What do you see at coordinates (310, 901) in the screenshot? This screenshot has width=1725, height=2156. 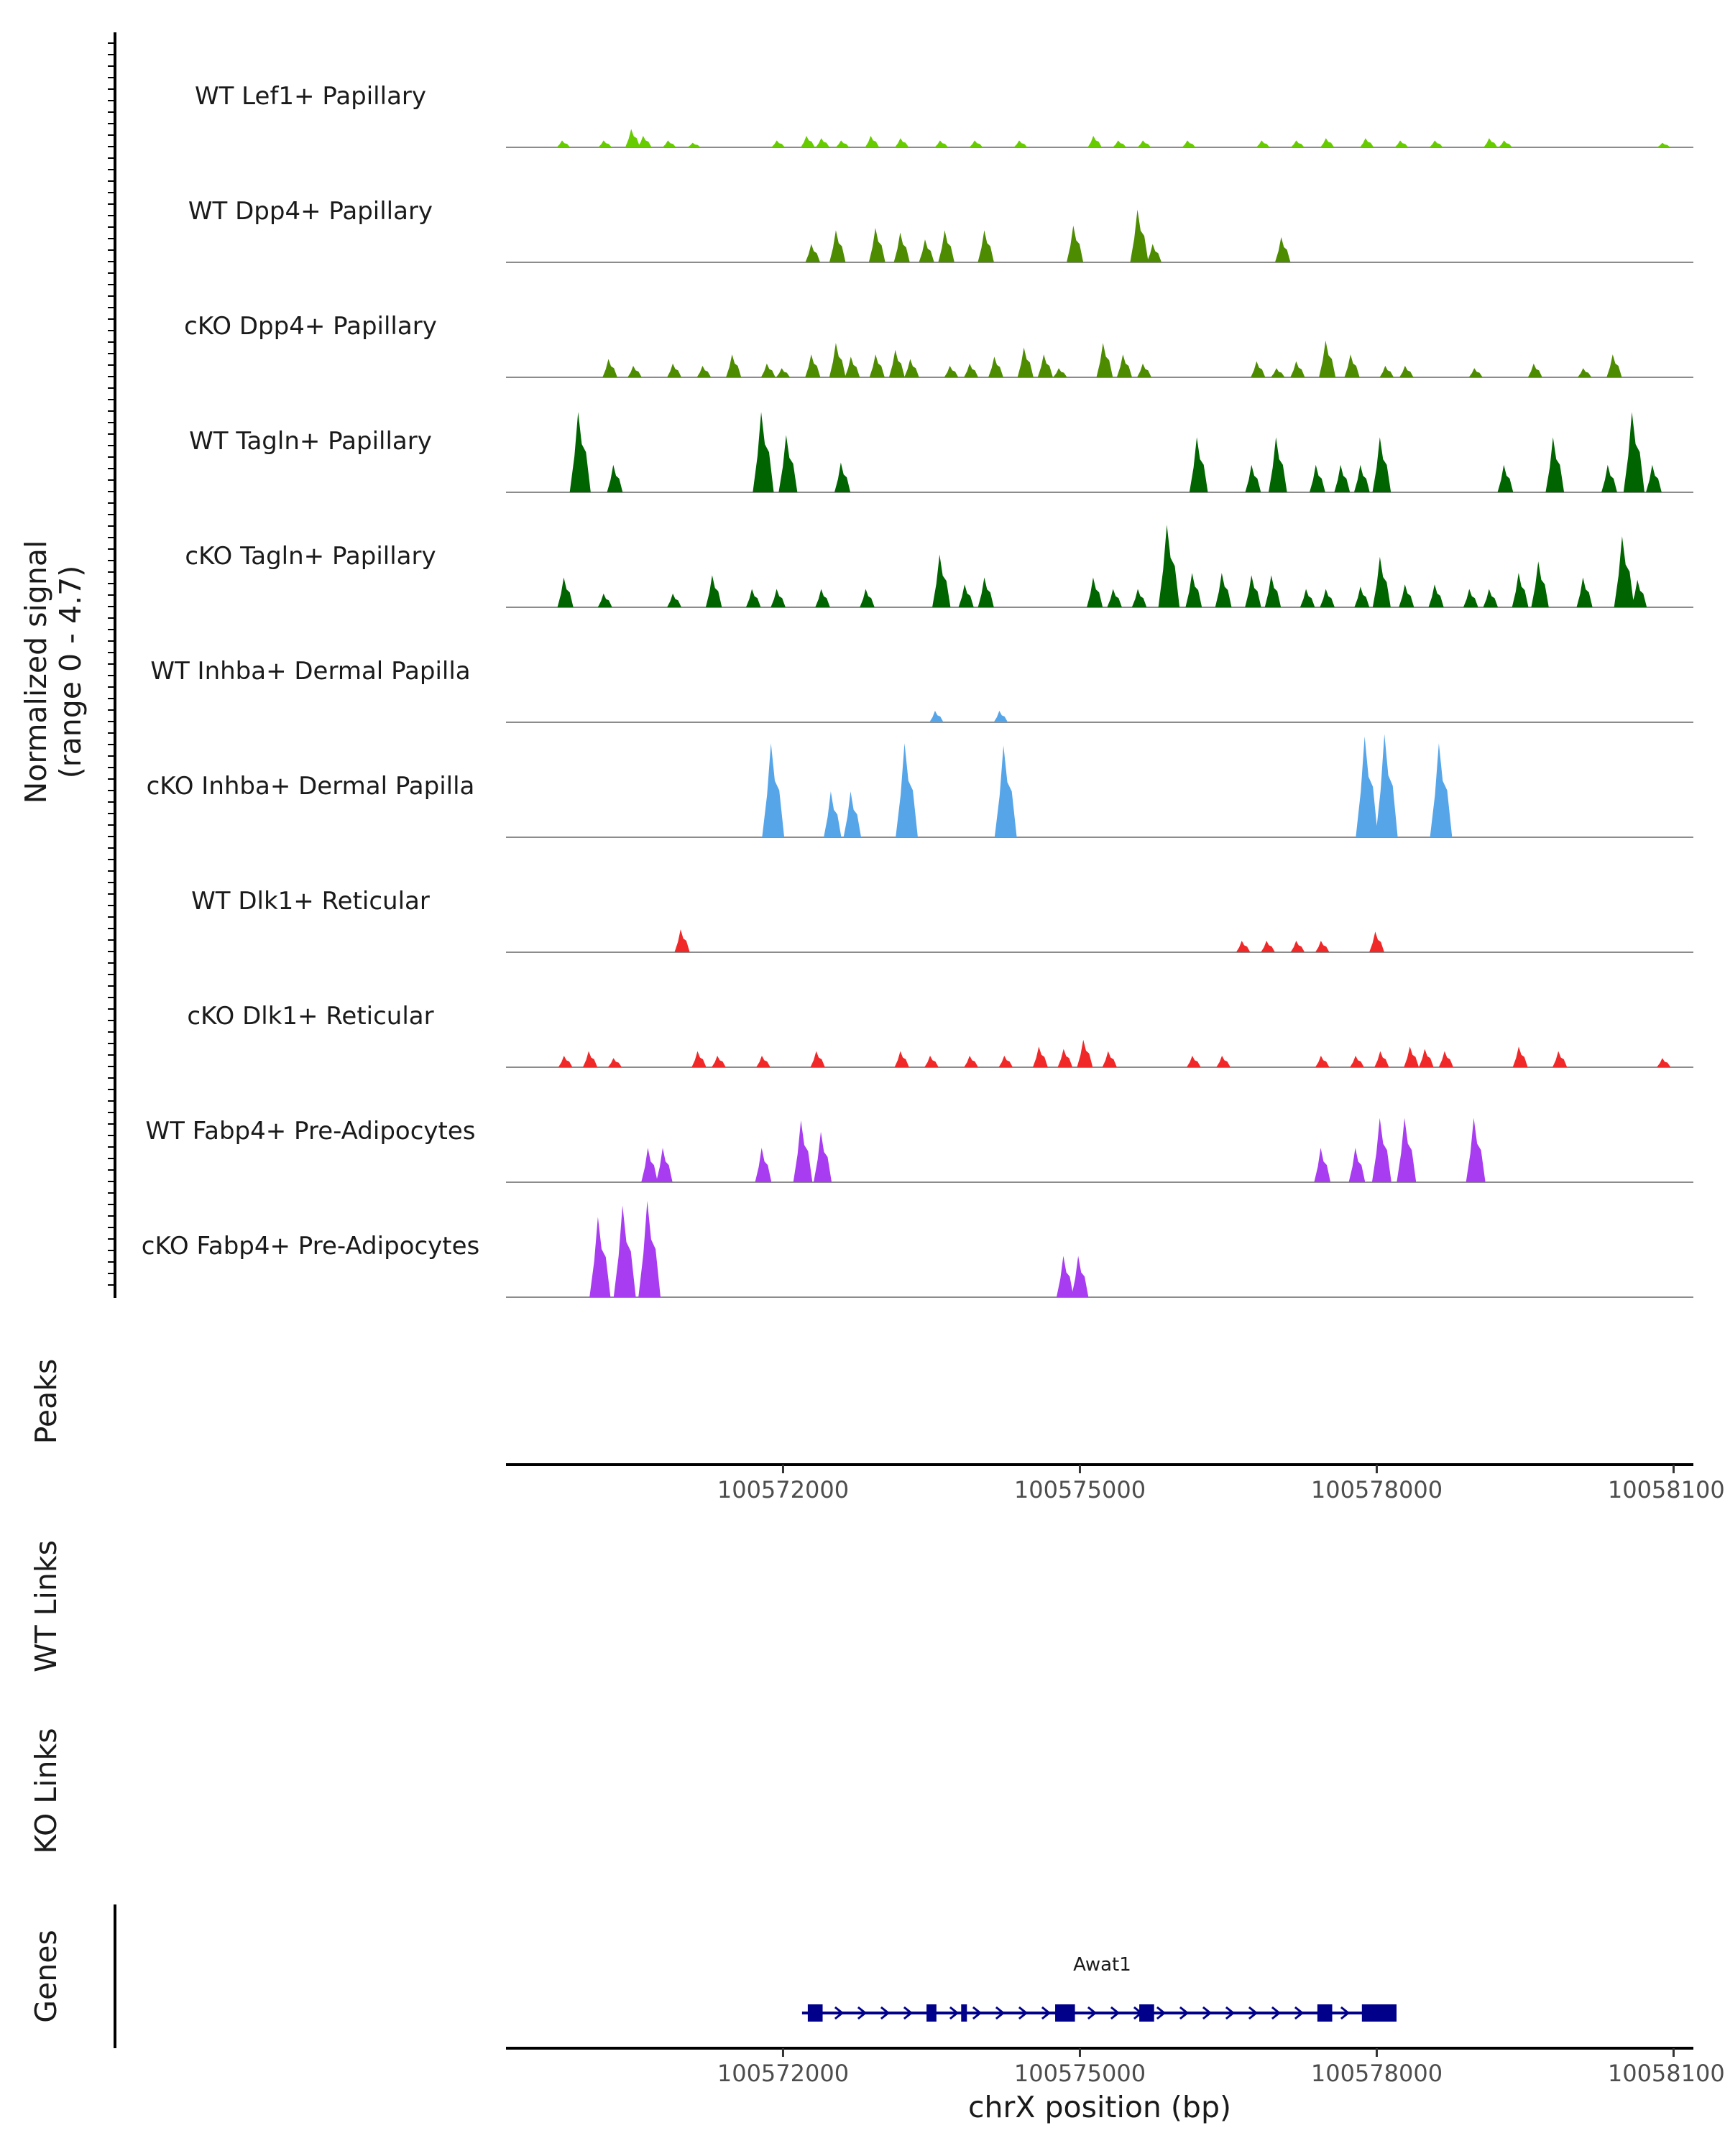 I see `track-label: WT Dlk1+ Reticular` at bounding box center [310, 901].